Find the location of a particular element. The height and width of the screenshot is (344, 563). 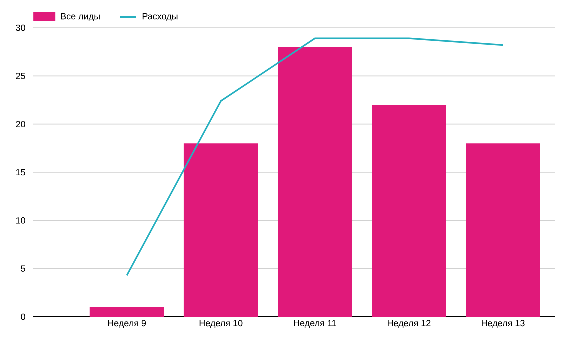

x-tick-label: Неделя 13 is located at coordinates (503, 324).